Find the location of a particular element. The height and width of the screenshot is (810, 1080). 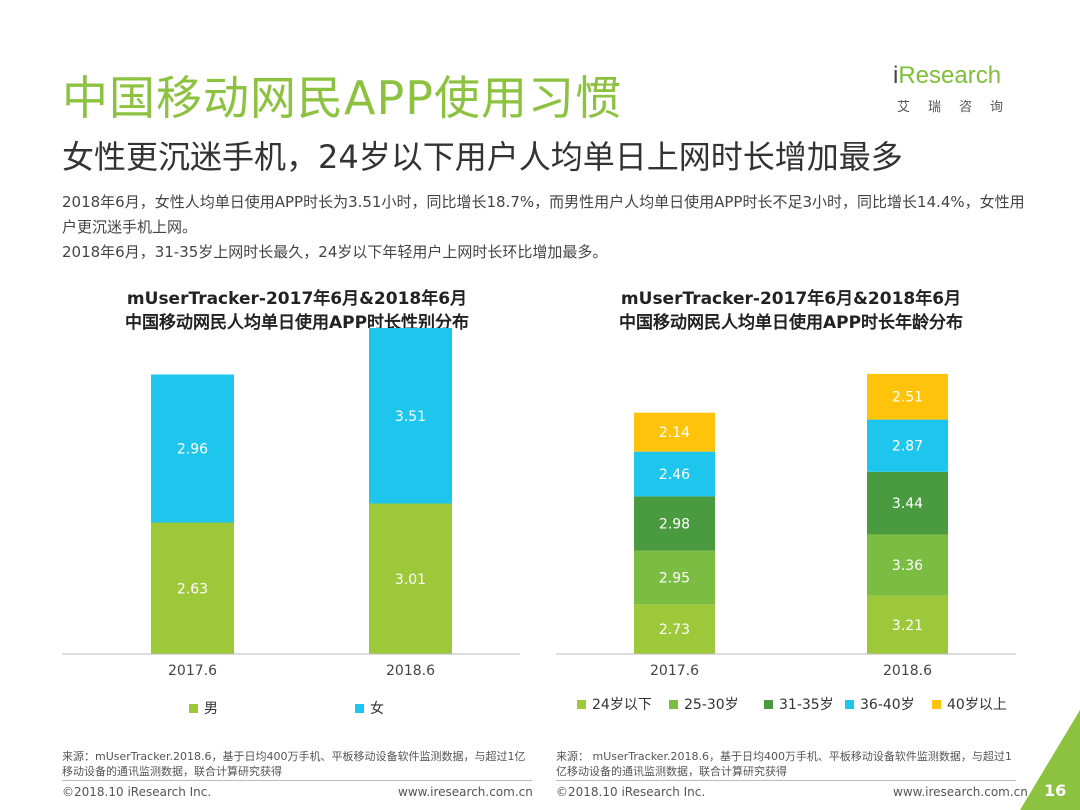

data-label-31-35岁-2017.6: 2.98 is located at coordinates (674, 525).